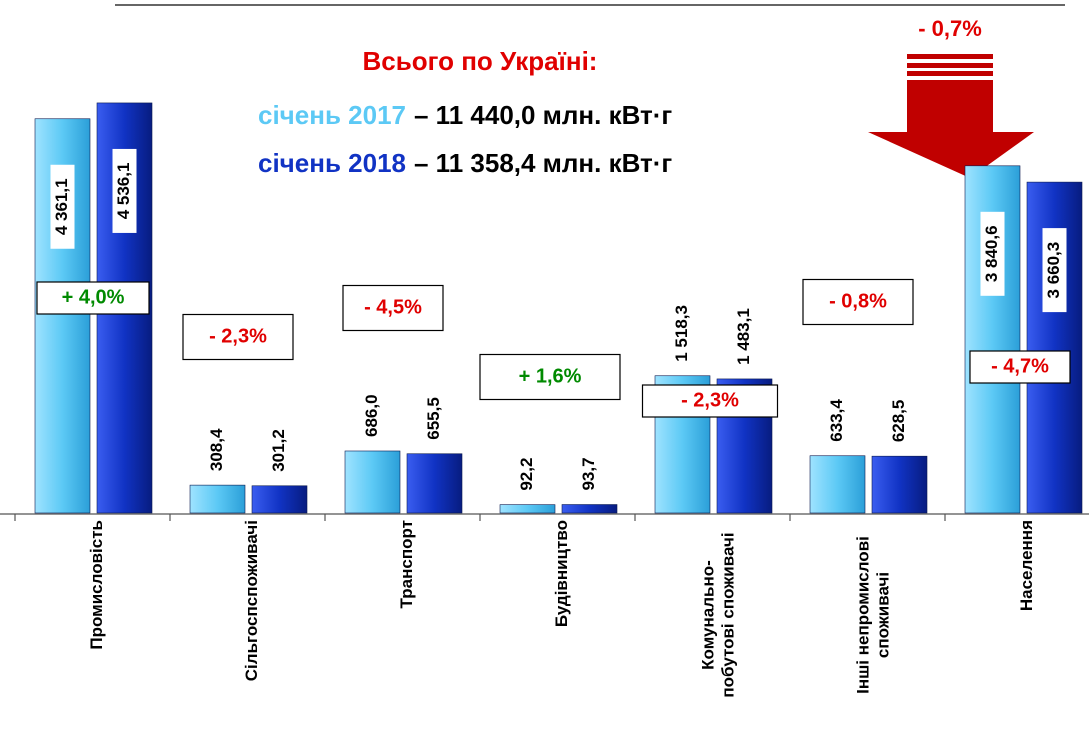 The image size is (1089, 750). I want to click on total-2017-value: – 11 440,0 млн. кВт·г, so click(543, 115).